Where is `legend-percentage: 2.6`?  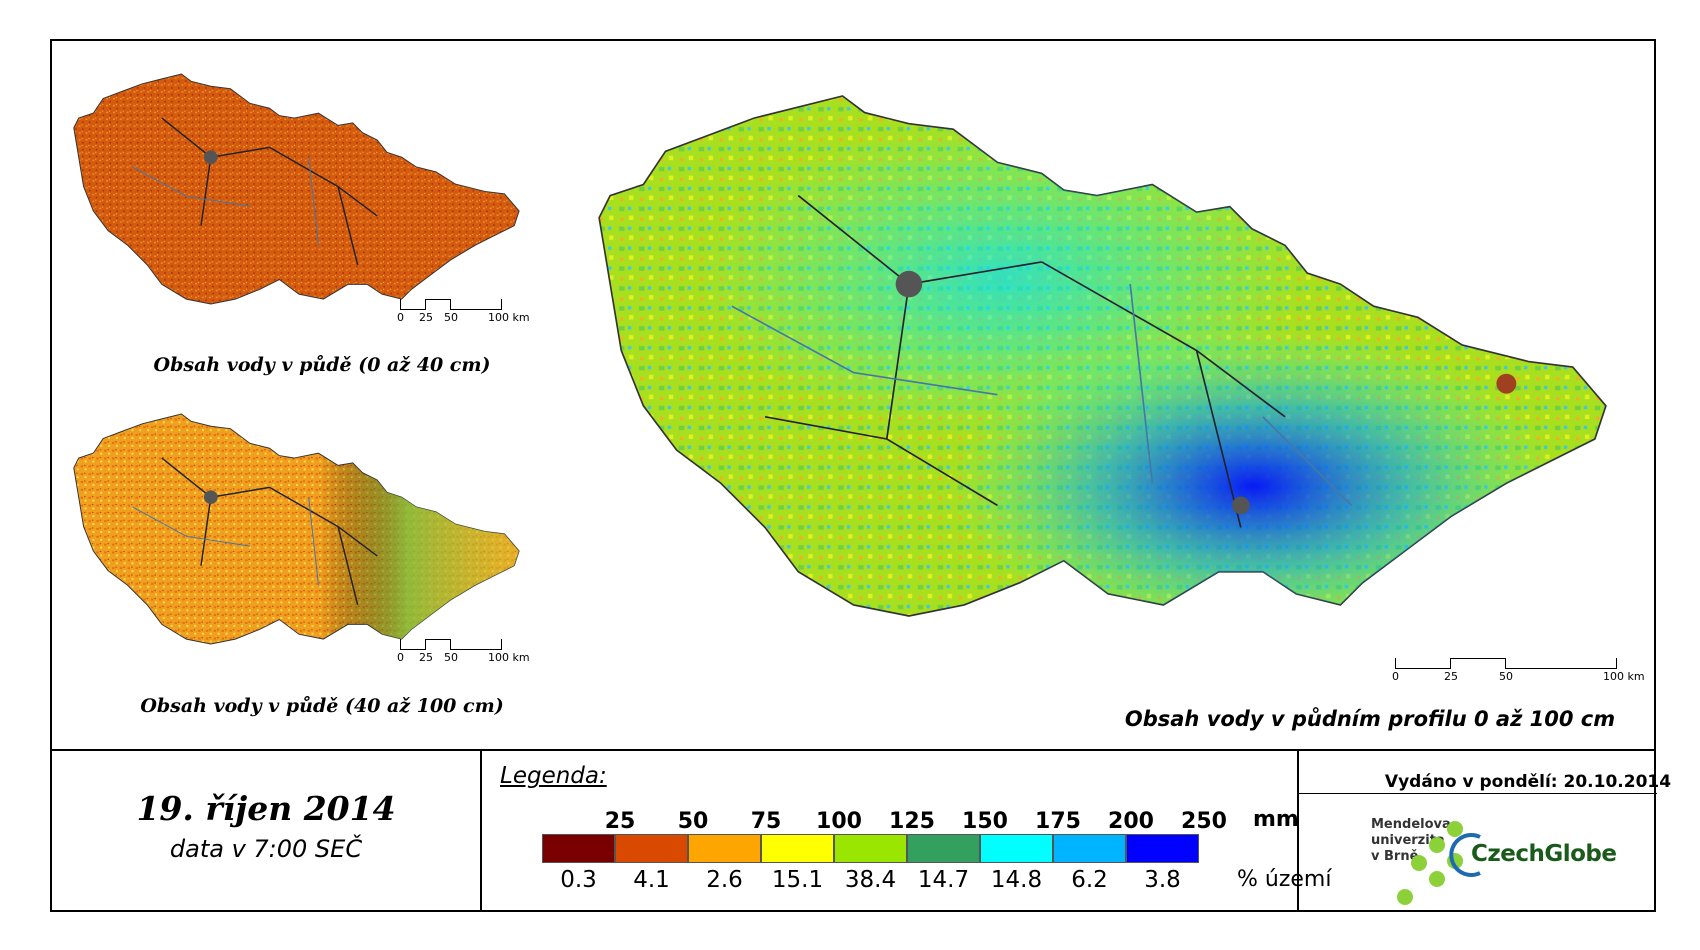
legend-percentage: 2.6 is located at coordinates (724, 880).